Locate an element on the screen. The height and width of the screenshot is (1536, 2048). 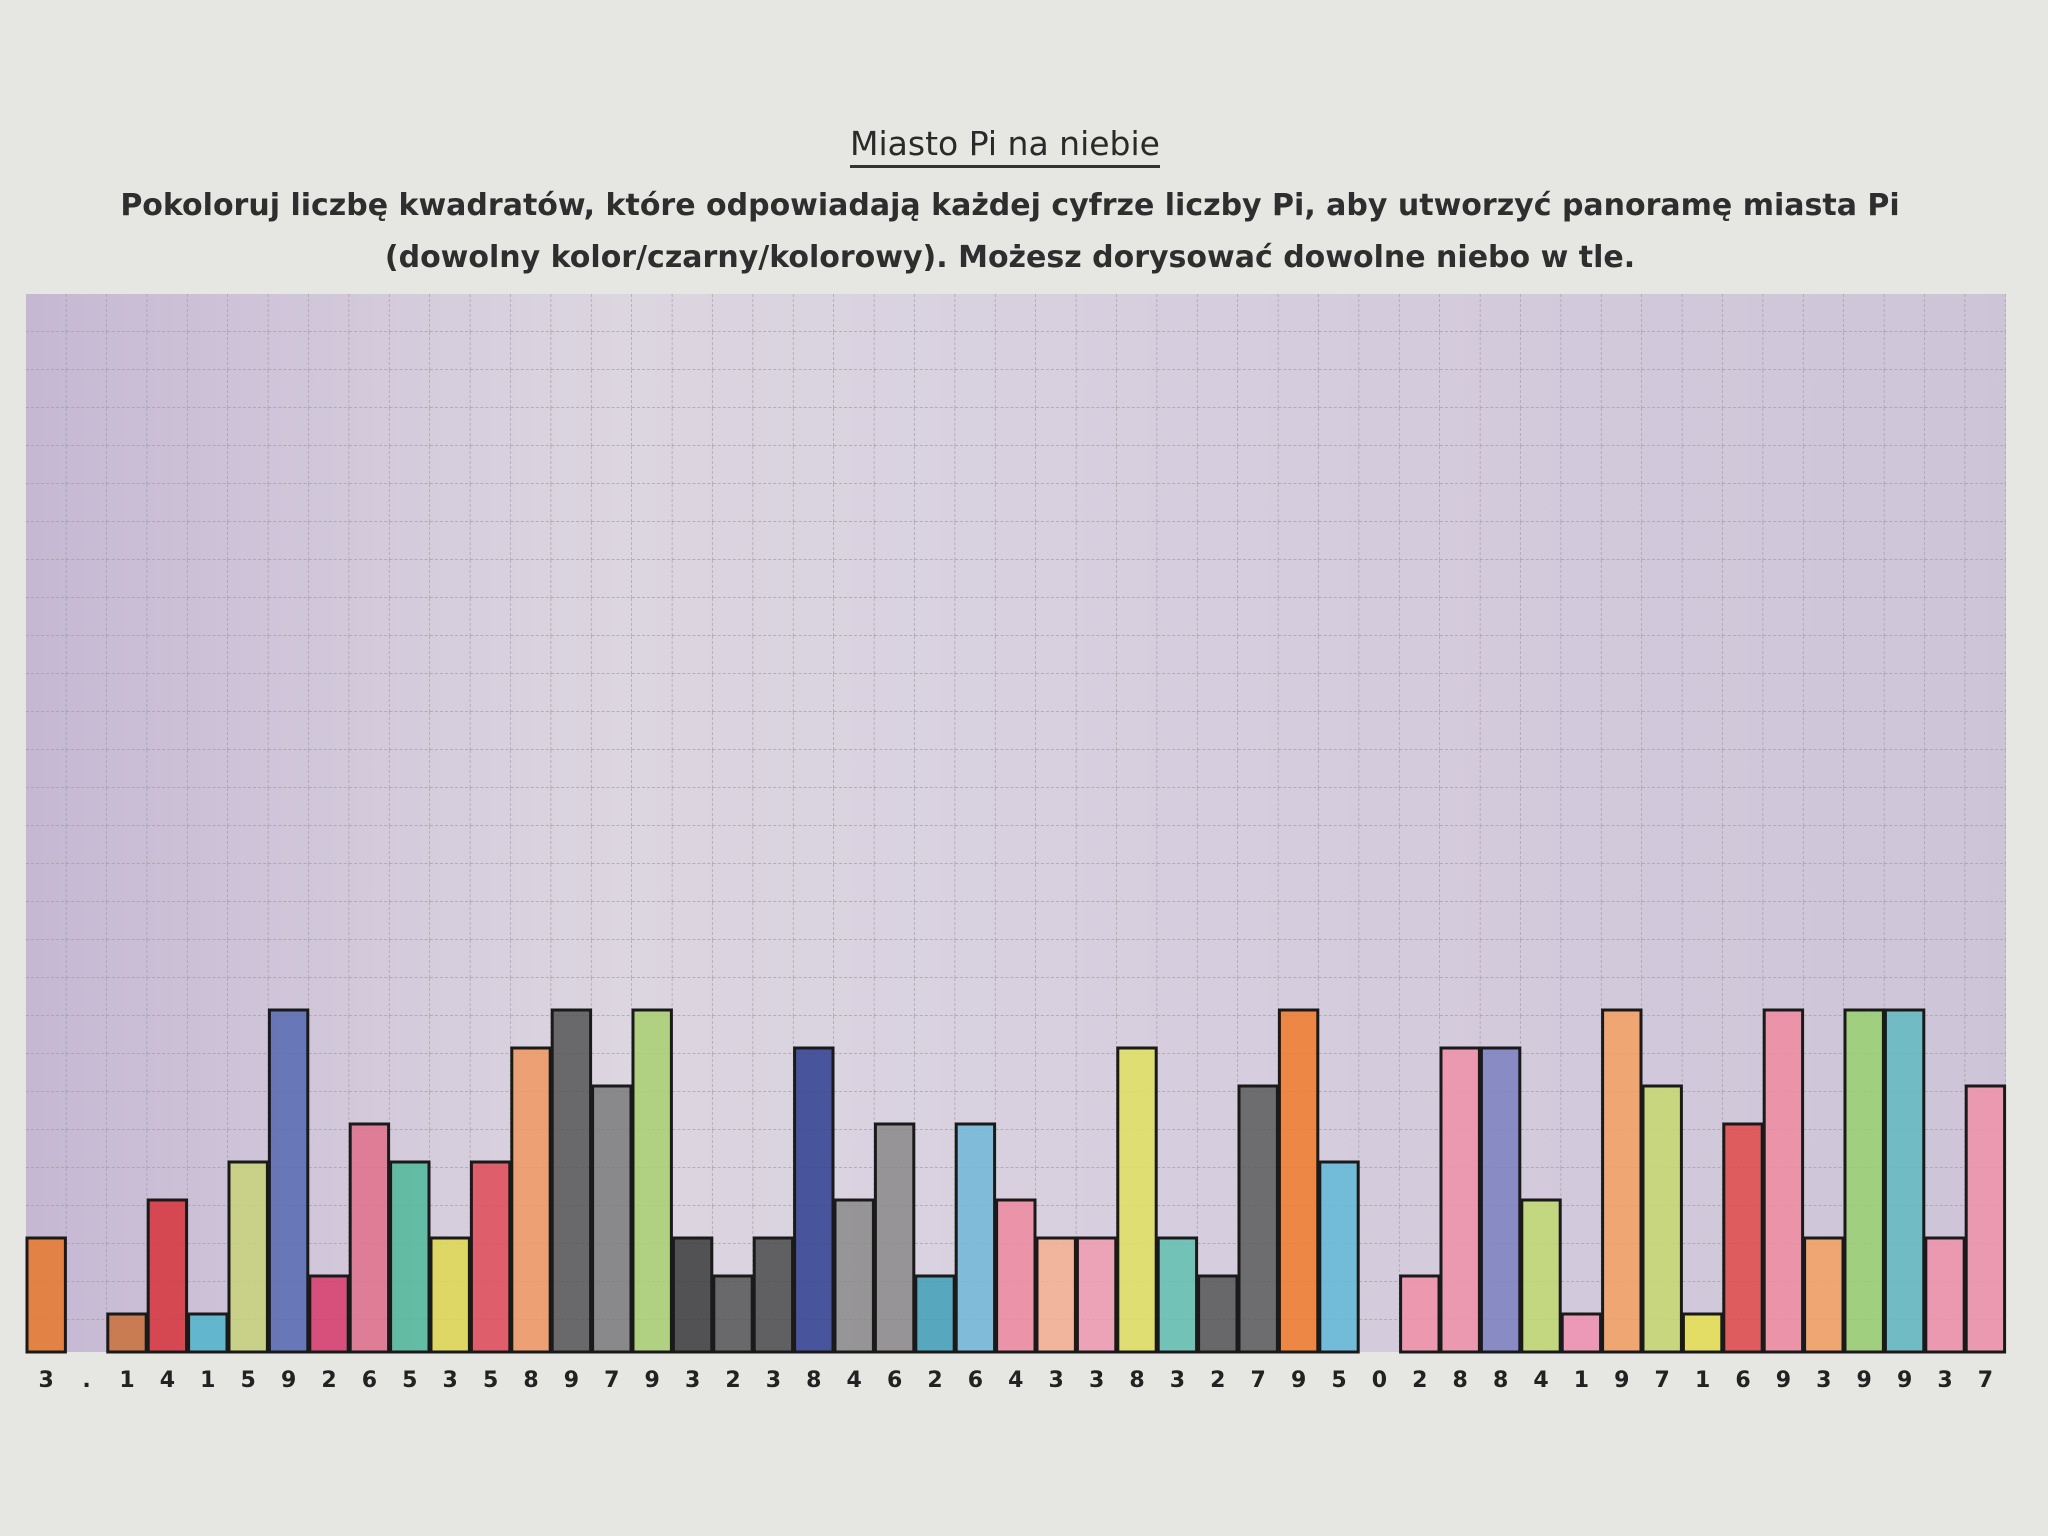
title-box: Miasto Pi na niebie is located at coordinates (1005, 146).